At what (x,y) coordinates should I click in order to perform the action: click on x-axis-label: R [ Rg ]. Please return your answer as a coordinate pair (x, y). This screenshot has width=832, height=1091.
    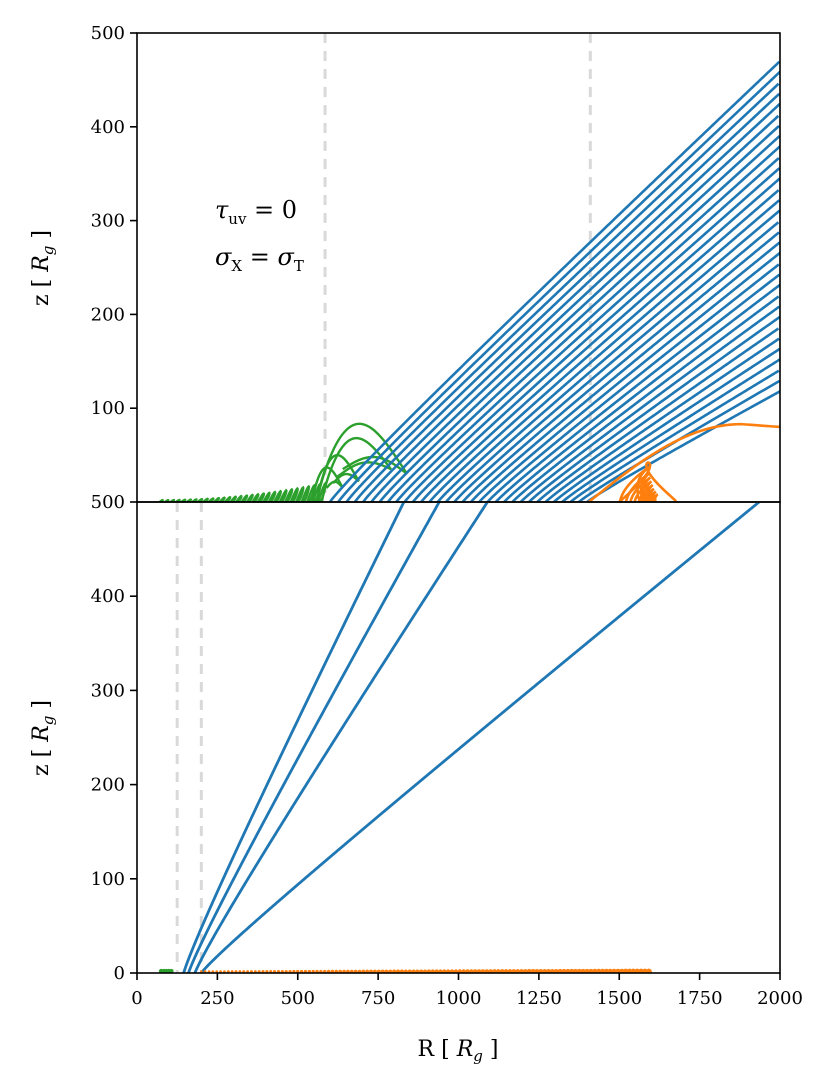
    Looking at the image, I should click on (458, 1051).